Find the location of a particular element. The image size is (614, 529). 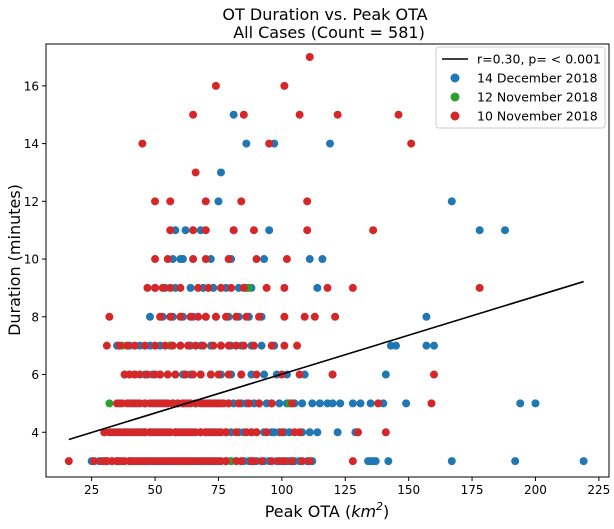

y-tick-label: 8 is located at coordinates (35, 317).